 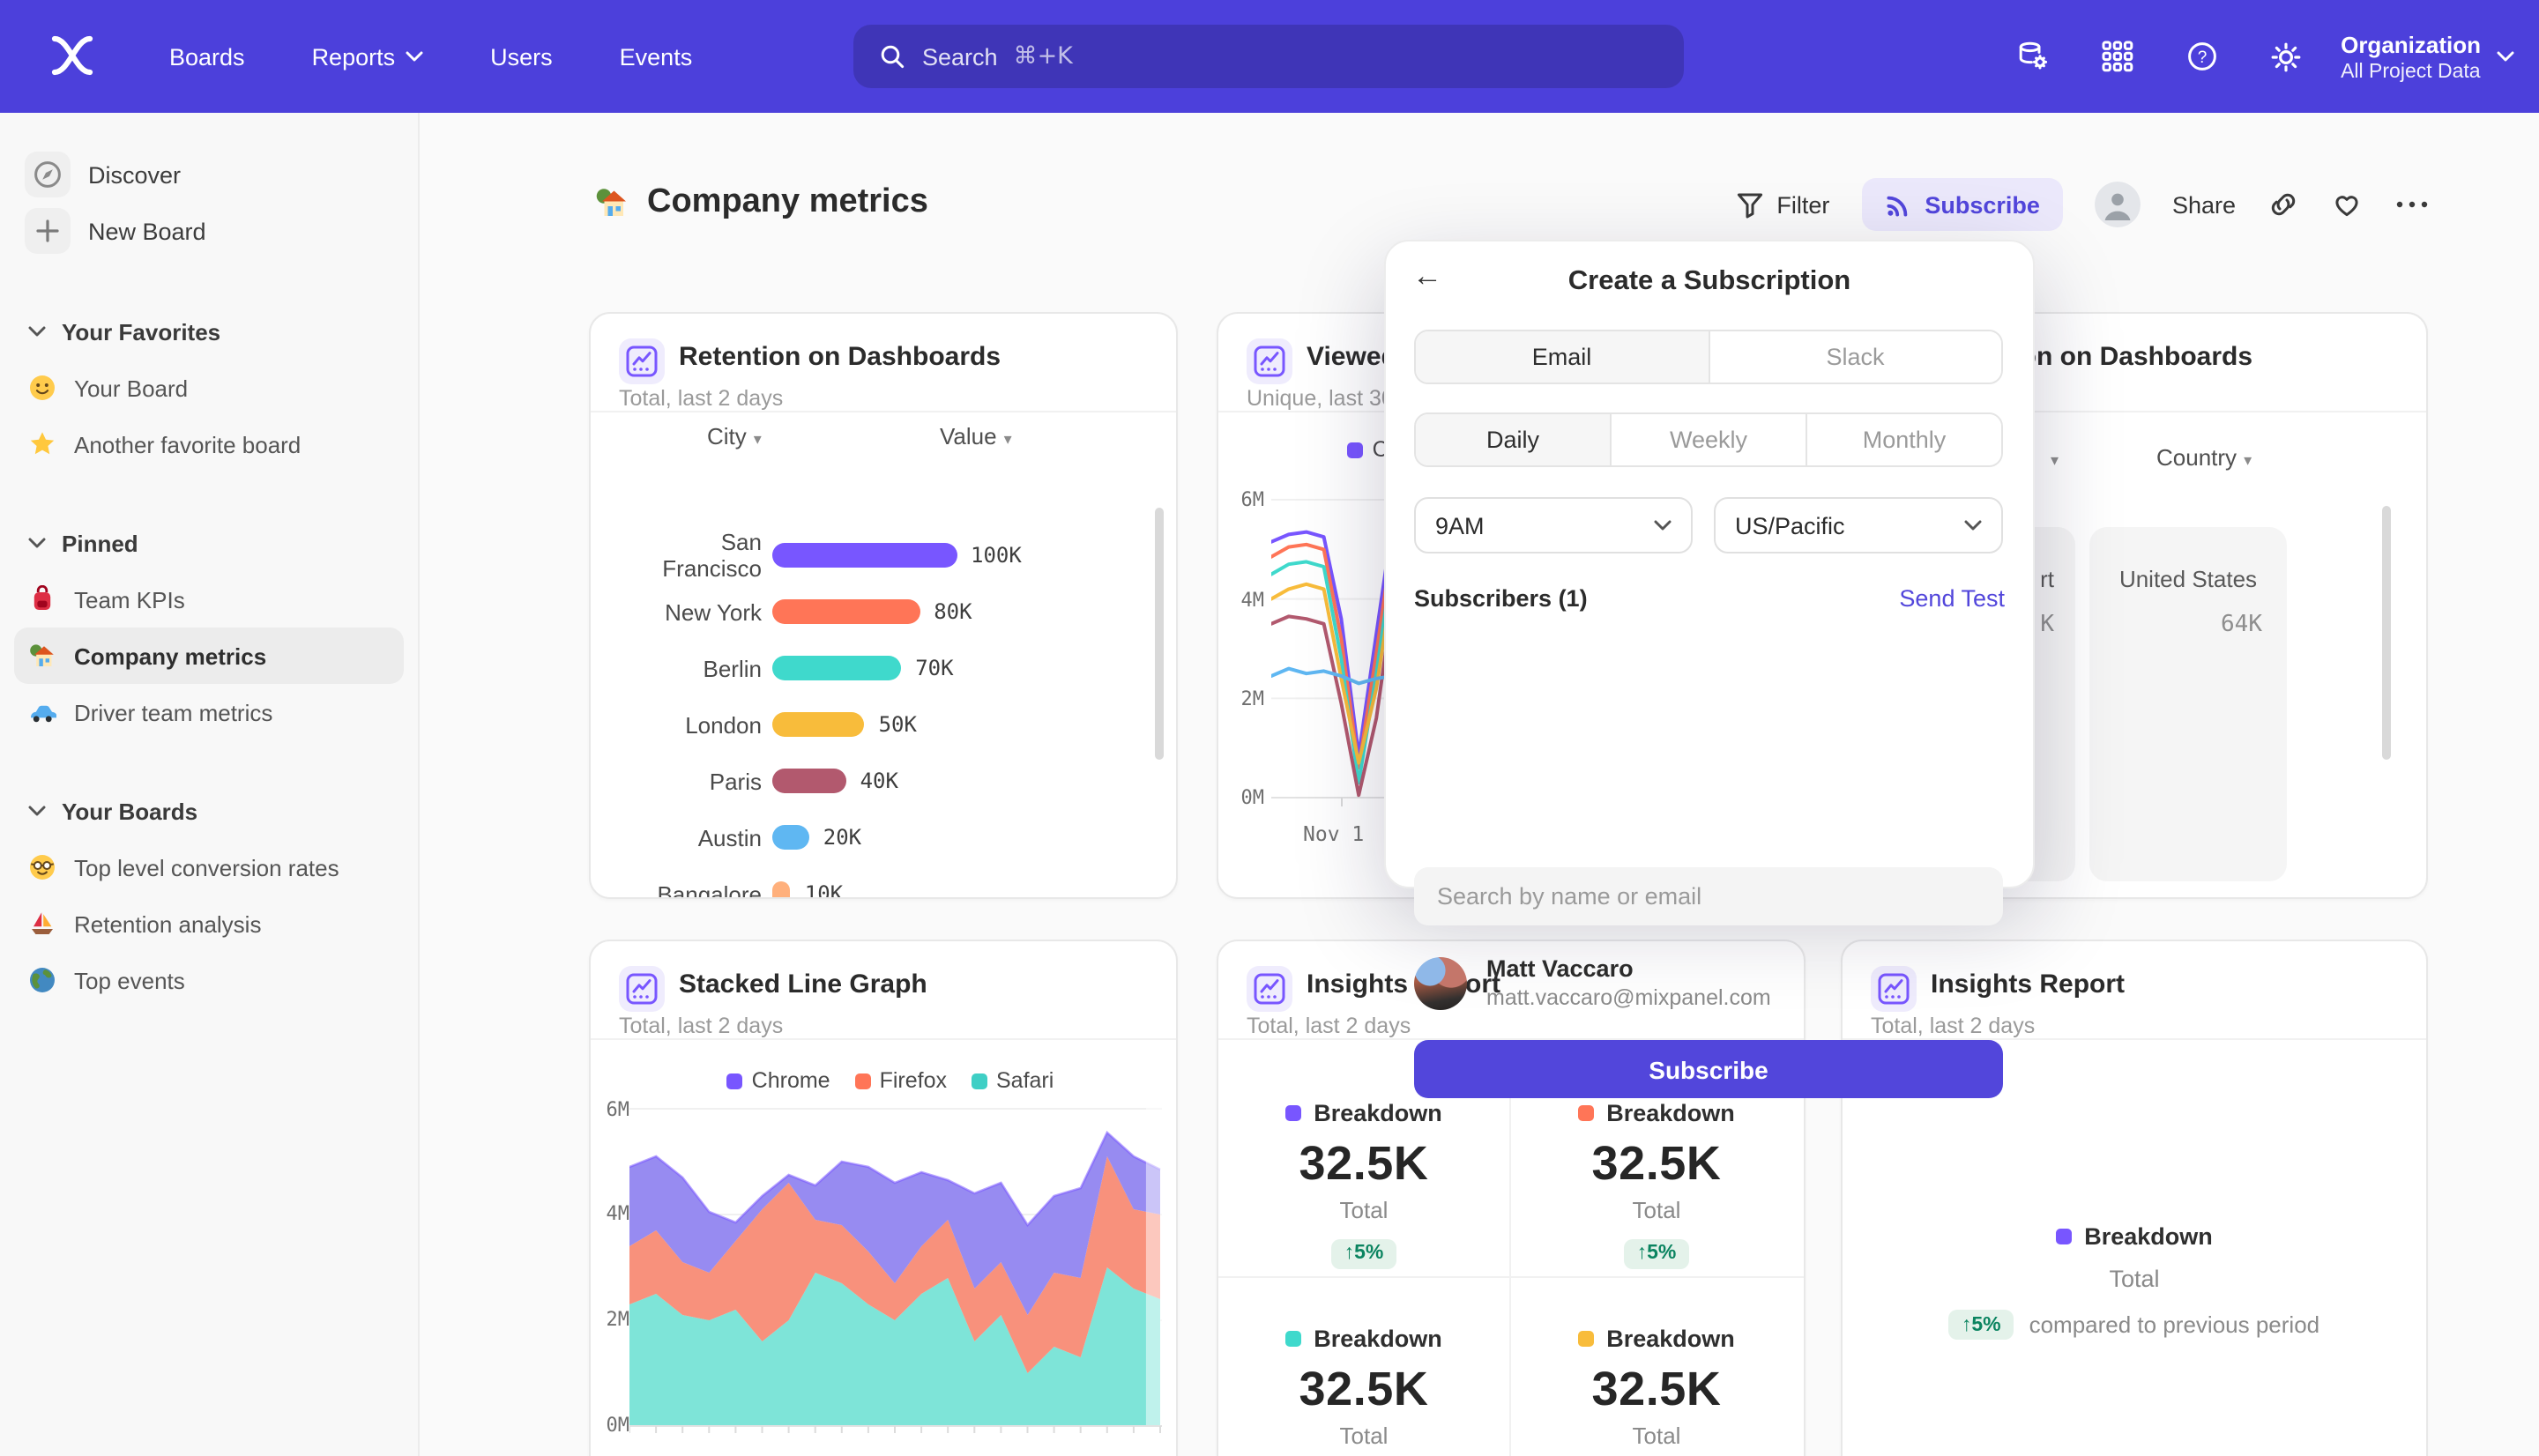 I want to click on nav-link-users: Users, so click(x=521, y=56).